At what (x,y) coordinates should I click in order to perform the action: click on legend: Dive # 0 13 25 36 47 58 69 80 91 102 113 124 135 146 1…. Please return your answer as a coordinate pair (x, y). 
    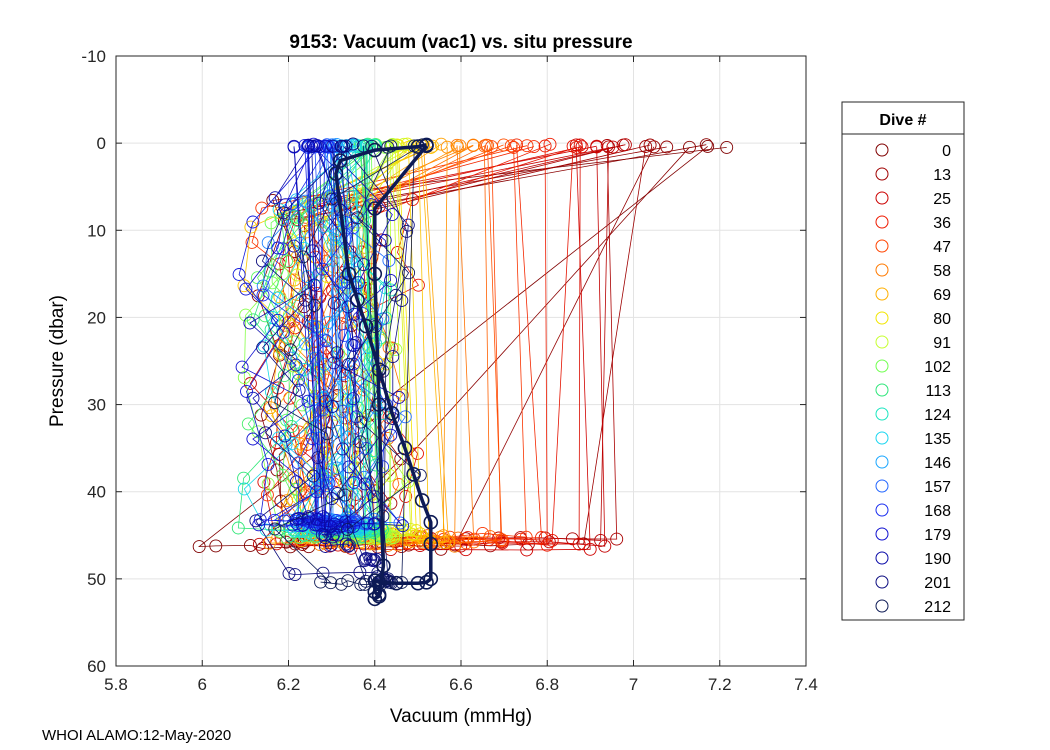
    Looking at the image, I should click on (903, 361).